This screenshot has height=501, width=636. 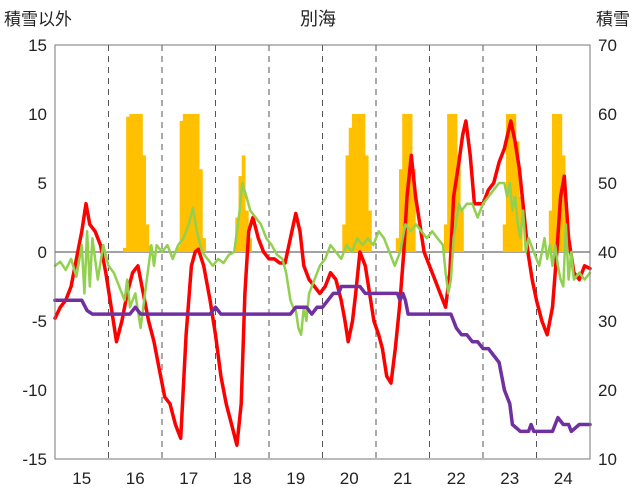 I want to click on y-tick-right: 30, so click(x=607, y=321).